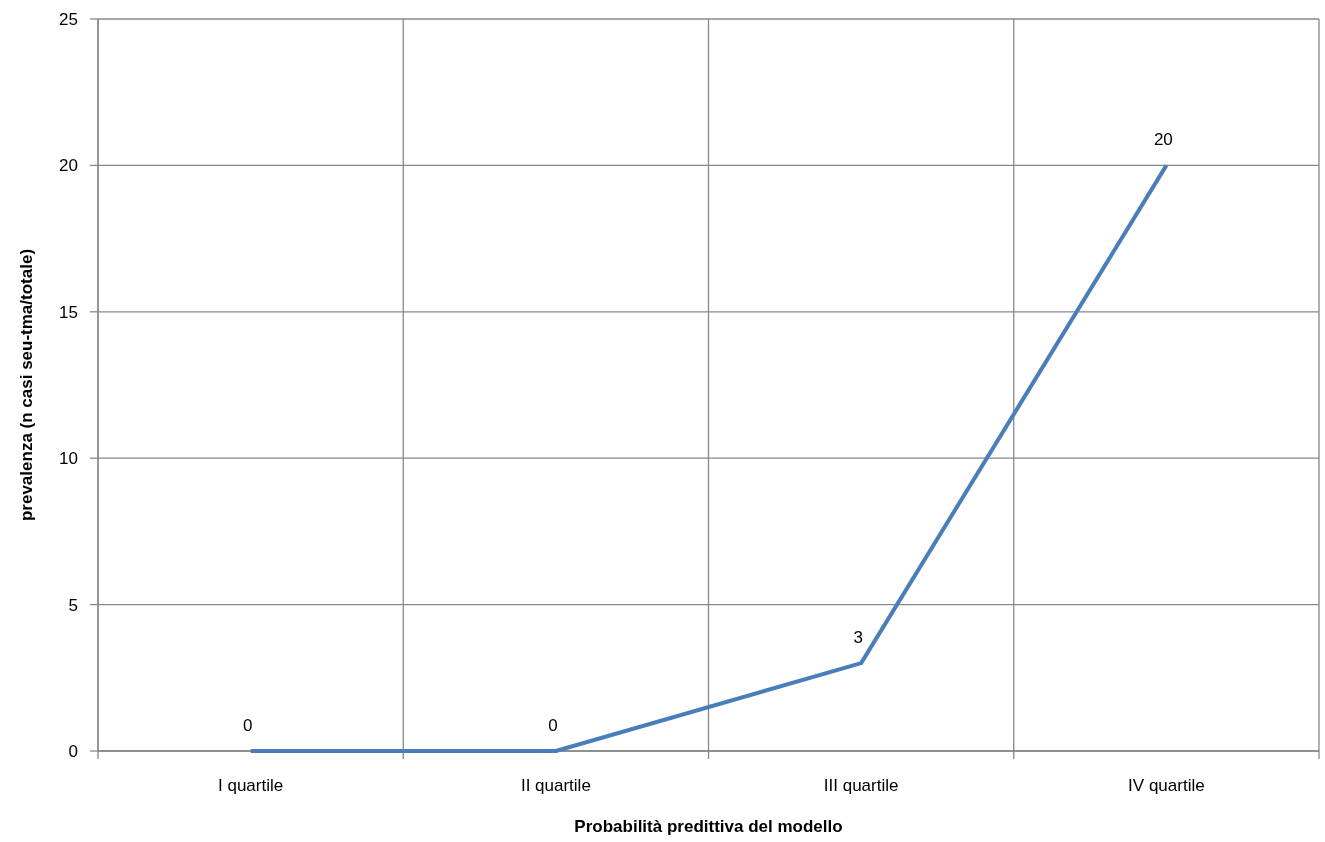 This screenshot has height=842, width=1325. What do you see at coordinates (73, 751) in the screenshot?
I see `y-tick-label: 0` at bounding box center [73, 751].